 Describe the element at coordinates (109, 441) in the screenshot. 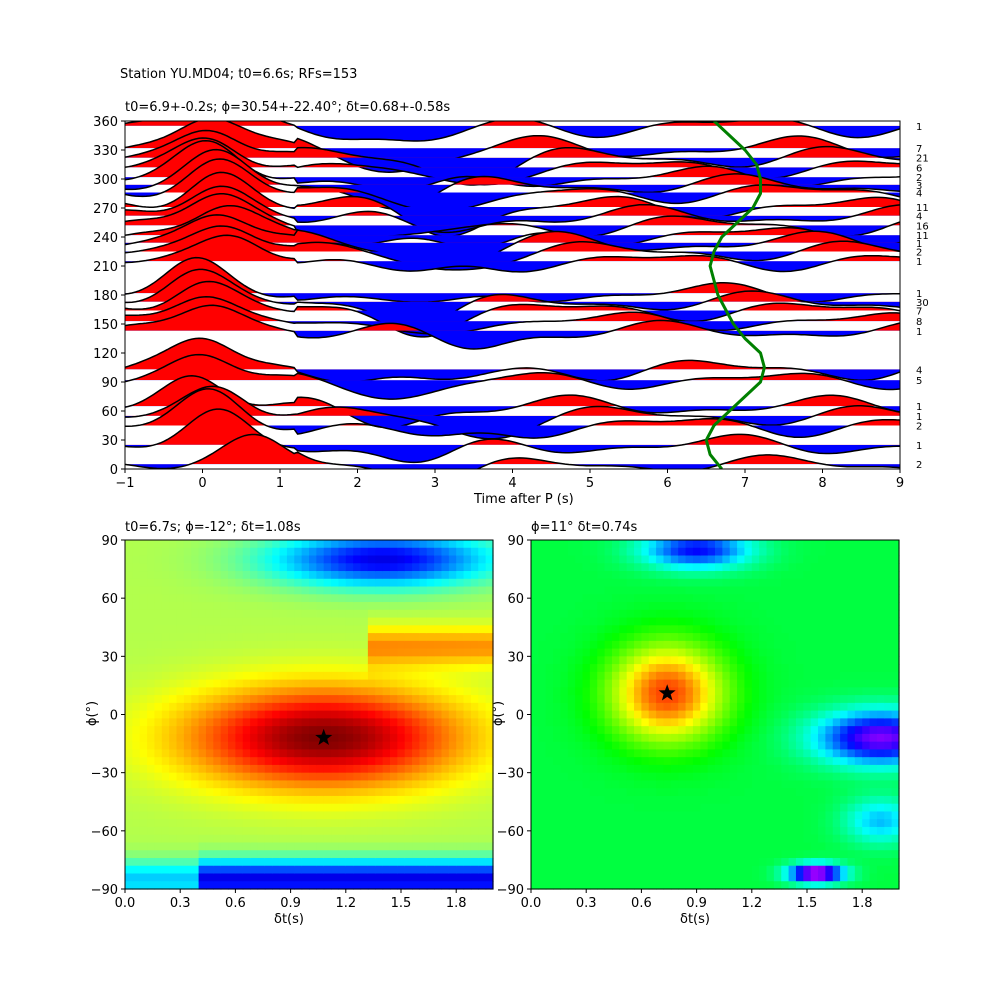

I see `rf-ytick-label: 30` at that location.